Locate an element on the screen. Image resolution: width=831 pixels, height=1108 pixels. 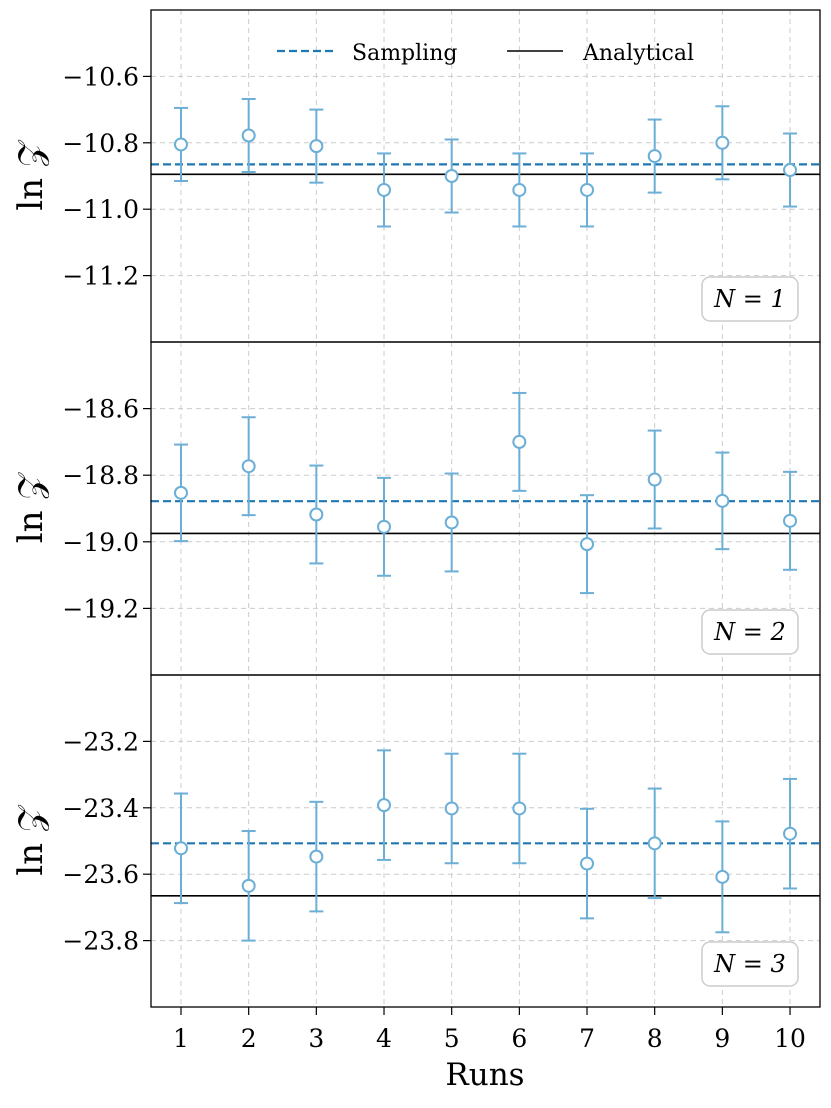
x-tick-label: 5 is located at coordinates (452, 1038).